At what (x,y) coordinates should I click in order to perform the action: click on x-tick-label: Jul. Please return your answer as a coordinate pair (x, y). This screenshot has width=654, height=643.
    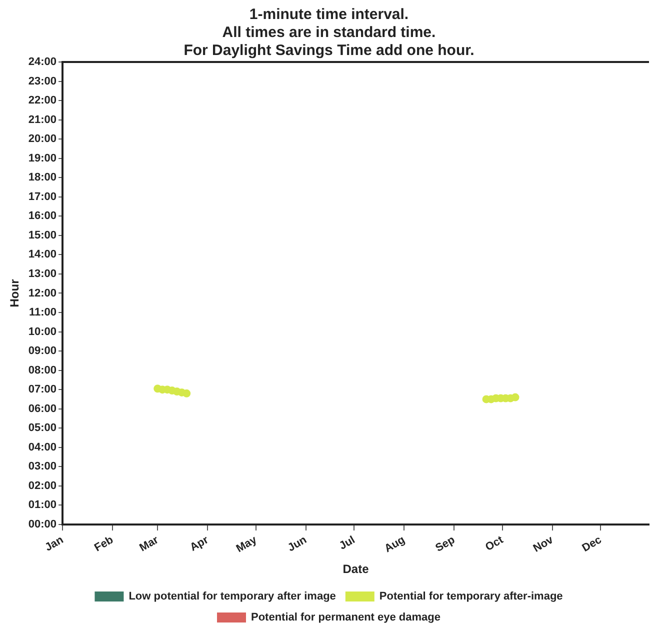
    Looking at the image, I should click on (347, 543).